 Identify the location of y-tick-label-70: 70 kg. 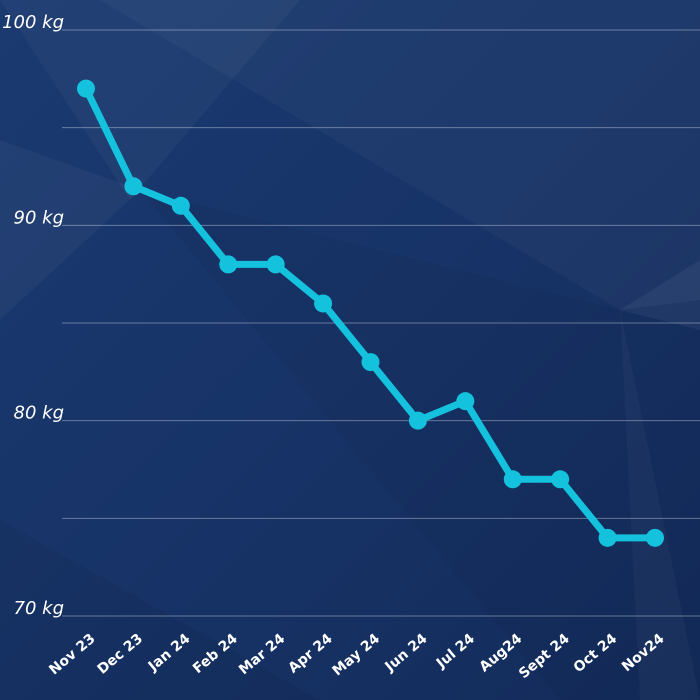
(39, 608).